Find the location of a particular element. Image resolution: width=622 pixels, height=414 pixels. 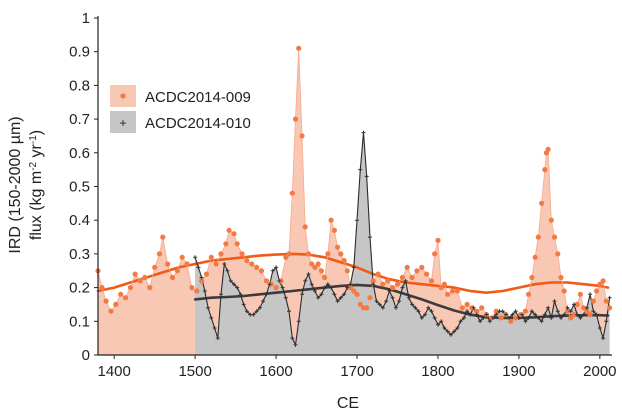

x-tick-label: 1500 is located at coordinates (194, 371).